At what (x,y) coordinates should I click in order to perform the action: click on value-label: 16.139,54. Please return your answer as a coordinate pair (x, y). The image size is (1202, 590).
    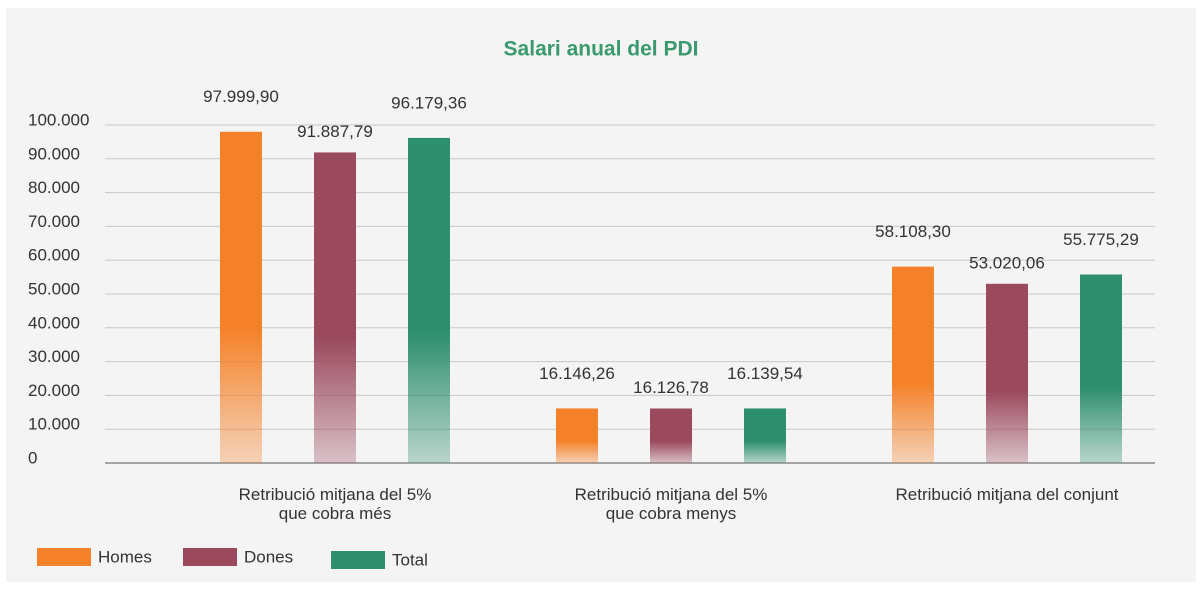
    Looking at the image, I should click on (765, 373).